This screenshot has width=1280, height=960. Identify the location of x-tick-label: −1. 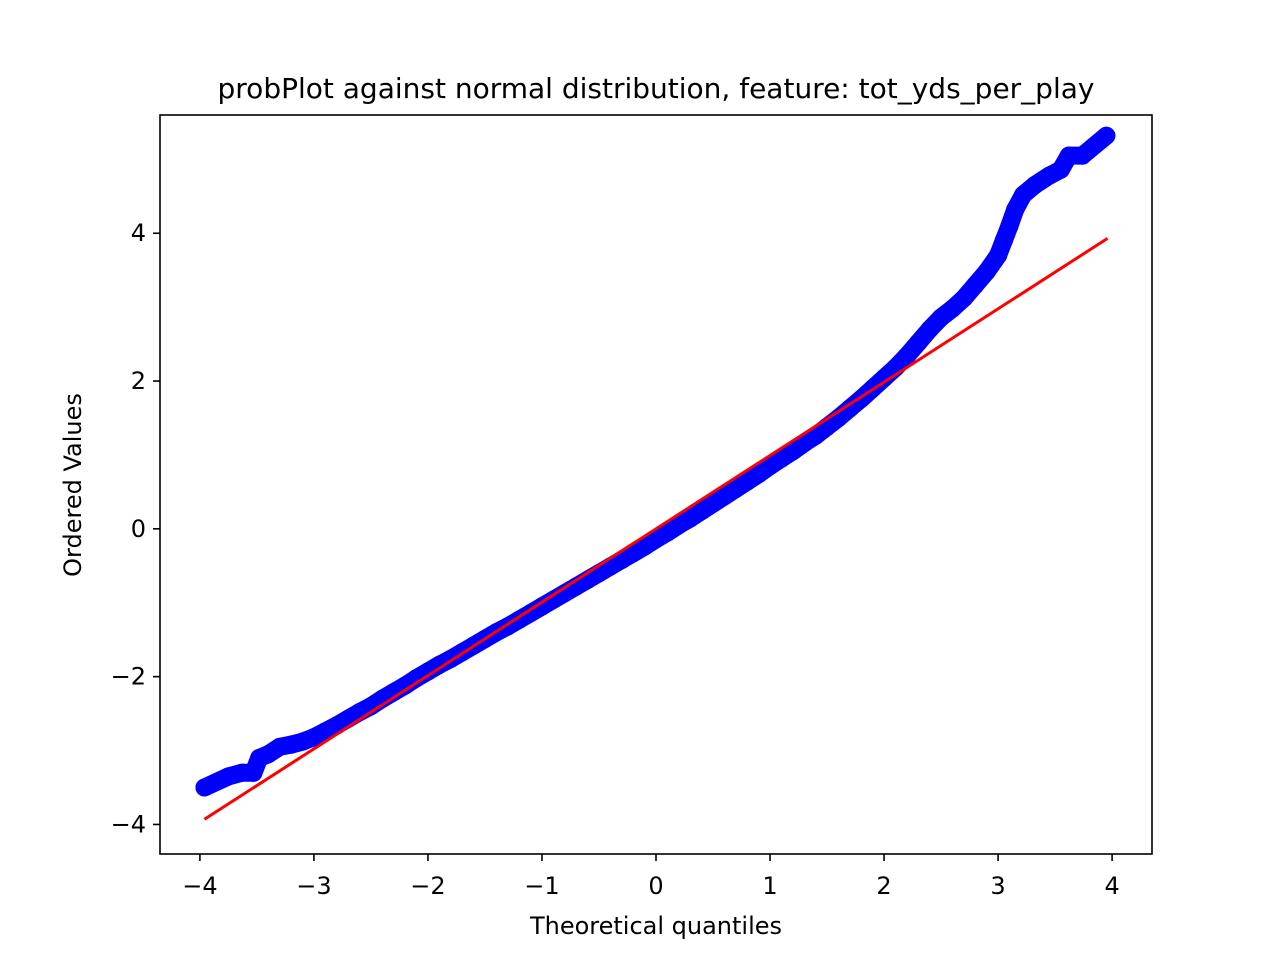
(541, 886).